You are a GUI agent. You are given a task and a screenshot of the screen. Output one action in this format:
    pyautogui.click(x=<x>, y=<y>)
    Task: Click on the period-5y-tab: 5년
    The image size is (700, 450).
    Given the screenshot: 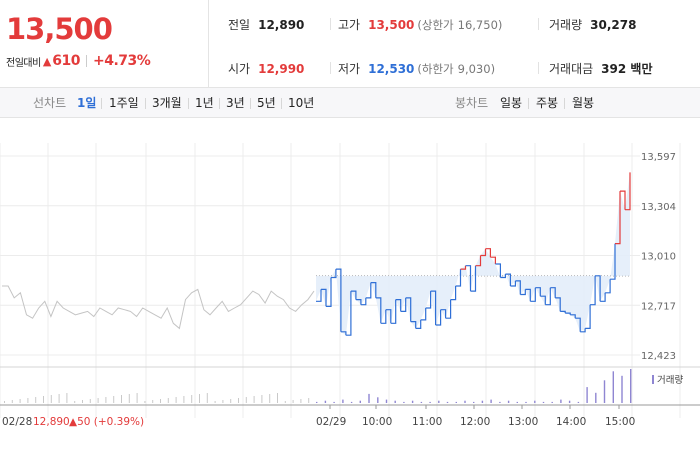 What is the action you would take?
    pyautogui.click(x=266, y=103)
    